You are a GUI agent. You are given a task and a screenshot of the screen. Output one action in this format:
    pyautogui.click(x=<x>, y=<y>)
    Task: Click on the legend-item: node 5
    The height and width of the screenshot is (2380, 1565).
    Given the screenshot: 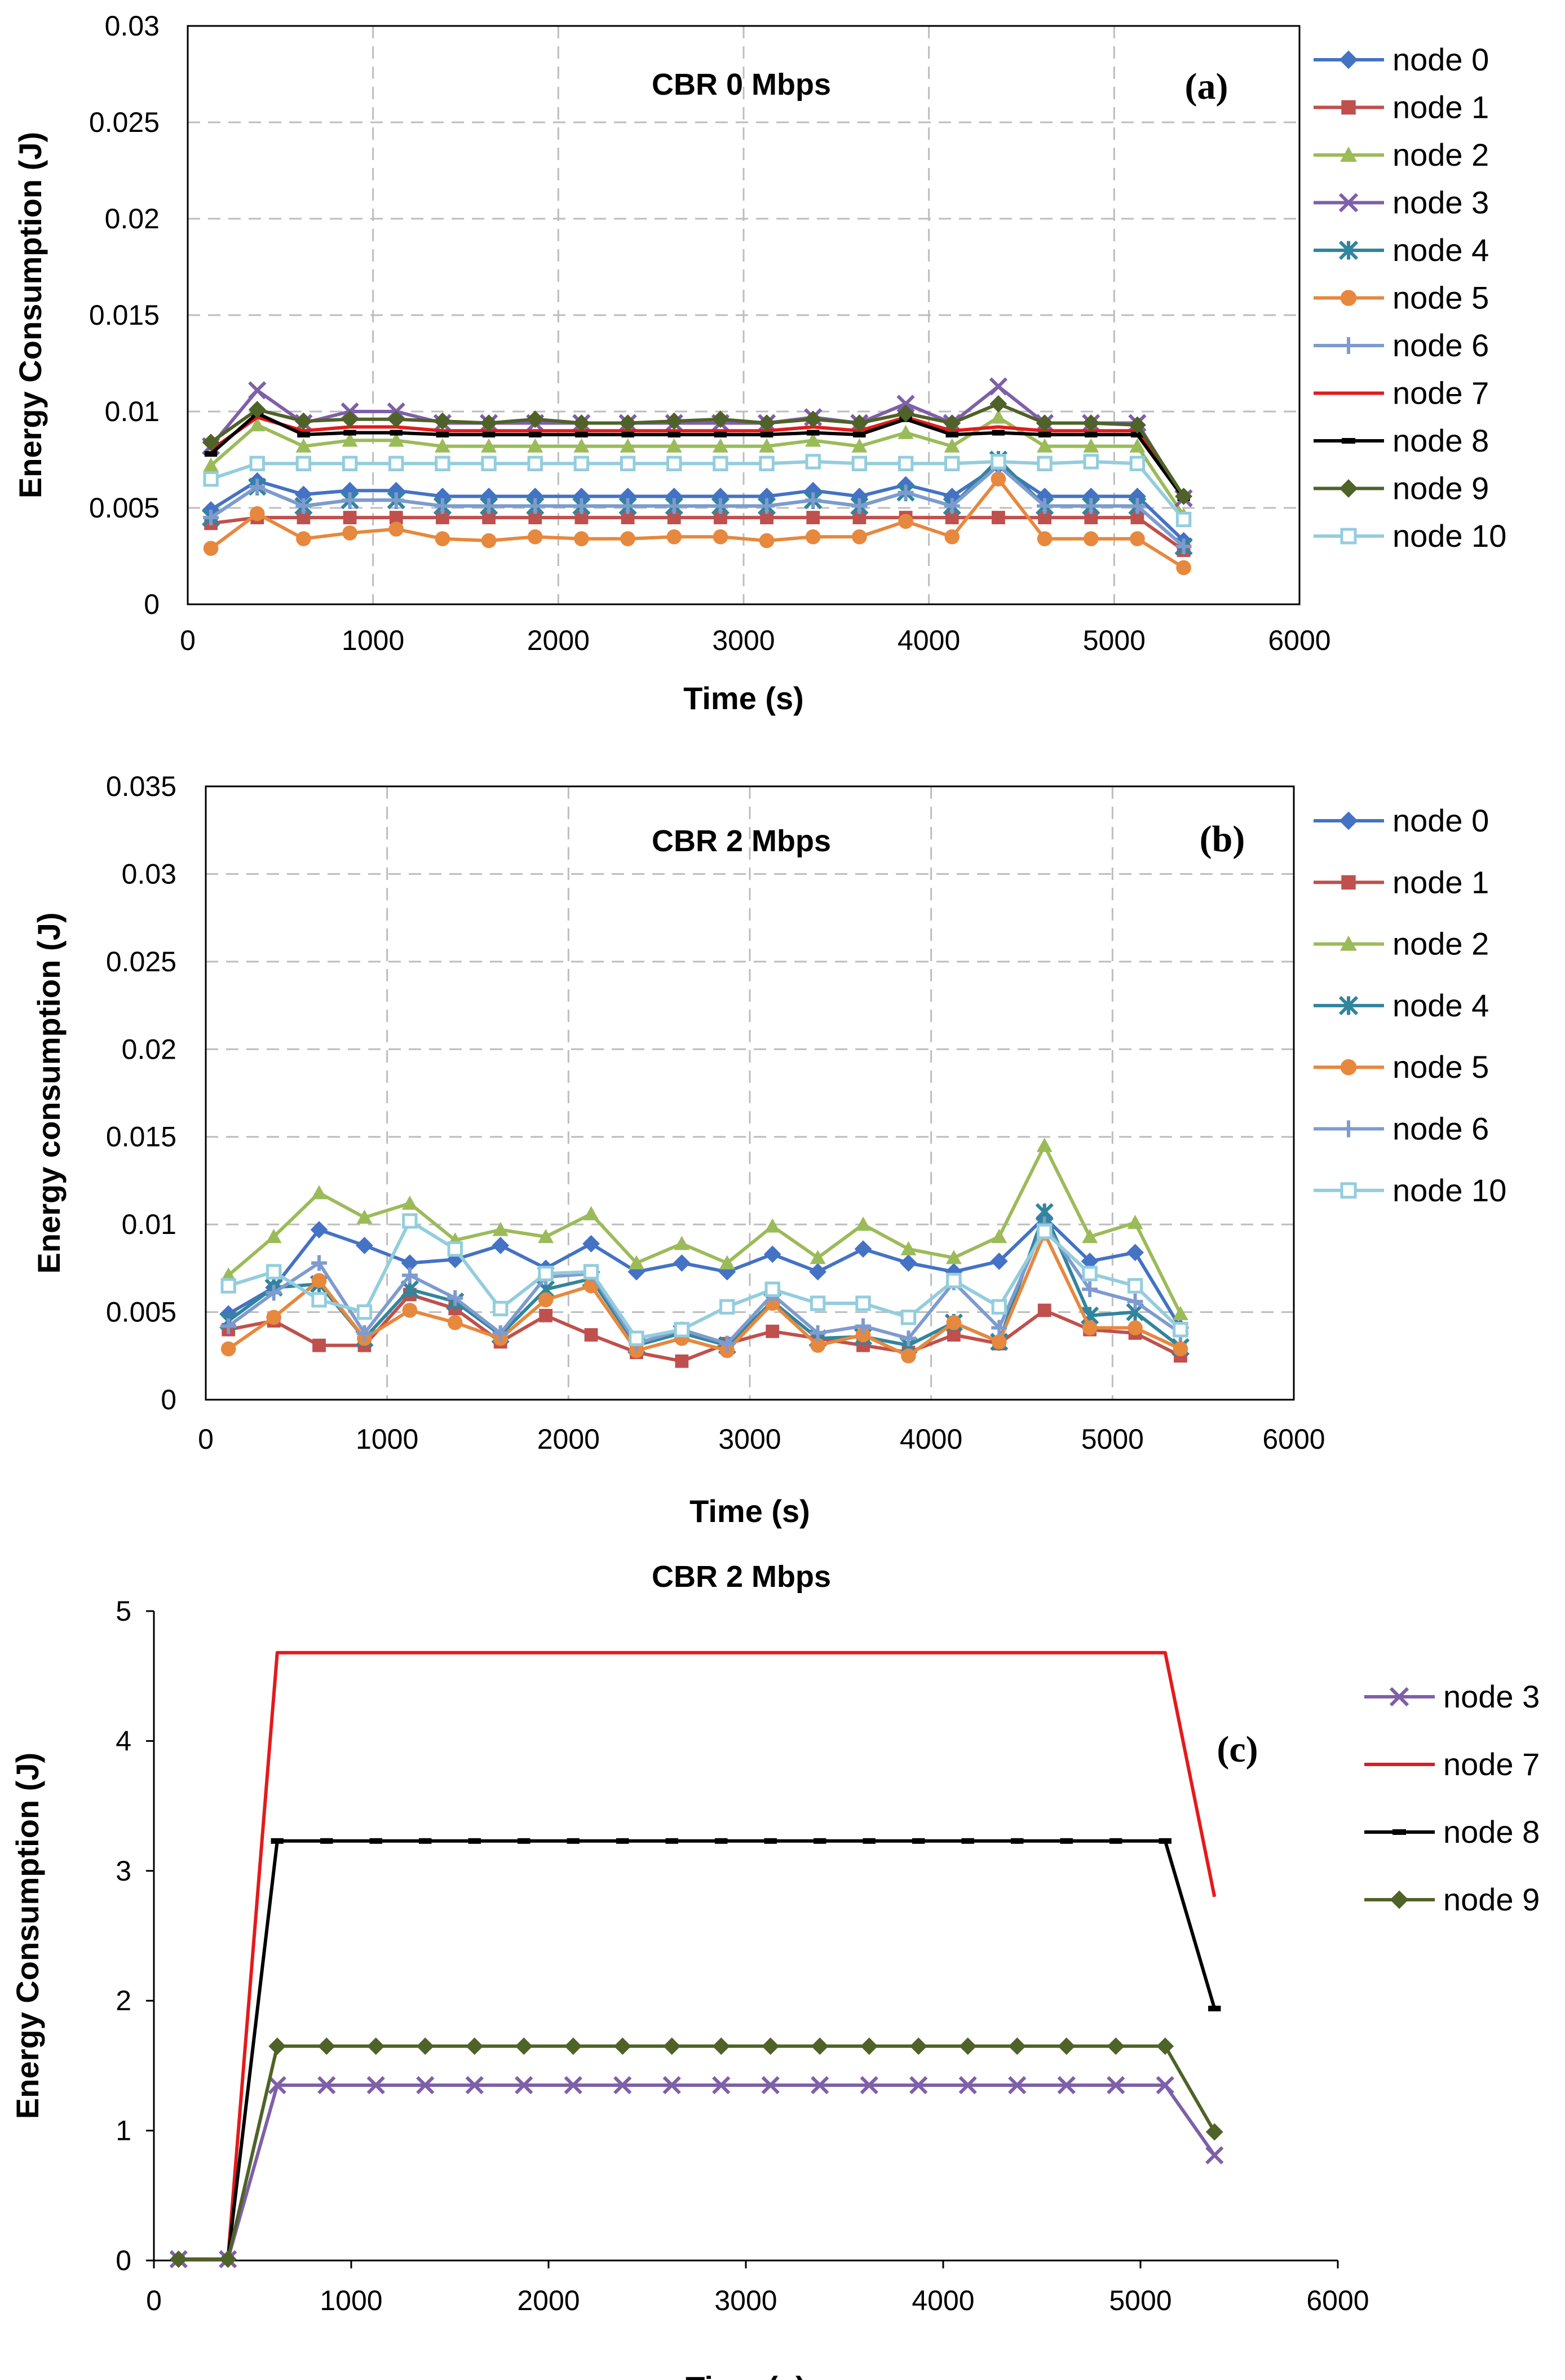 What is the action you would take?
    pyautogui.click(x=1401, y=298)
    